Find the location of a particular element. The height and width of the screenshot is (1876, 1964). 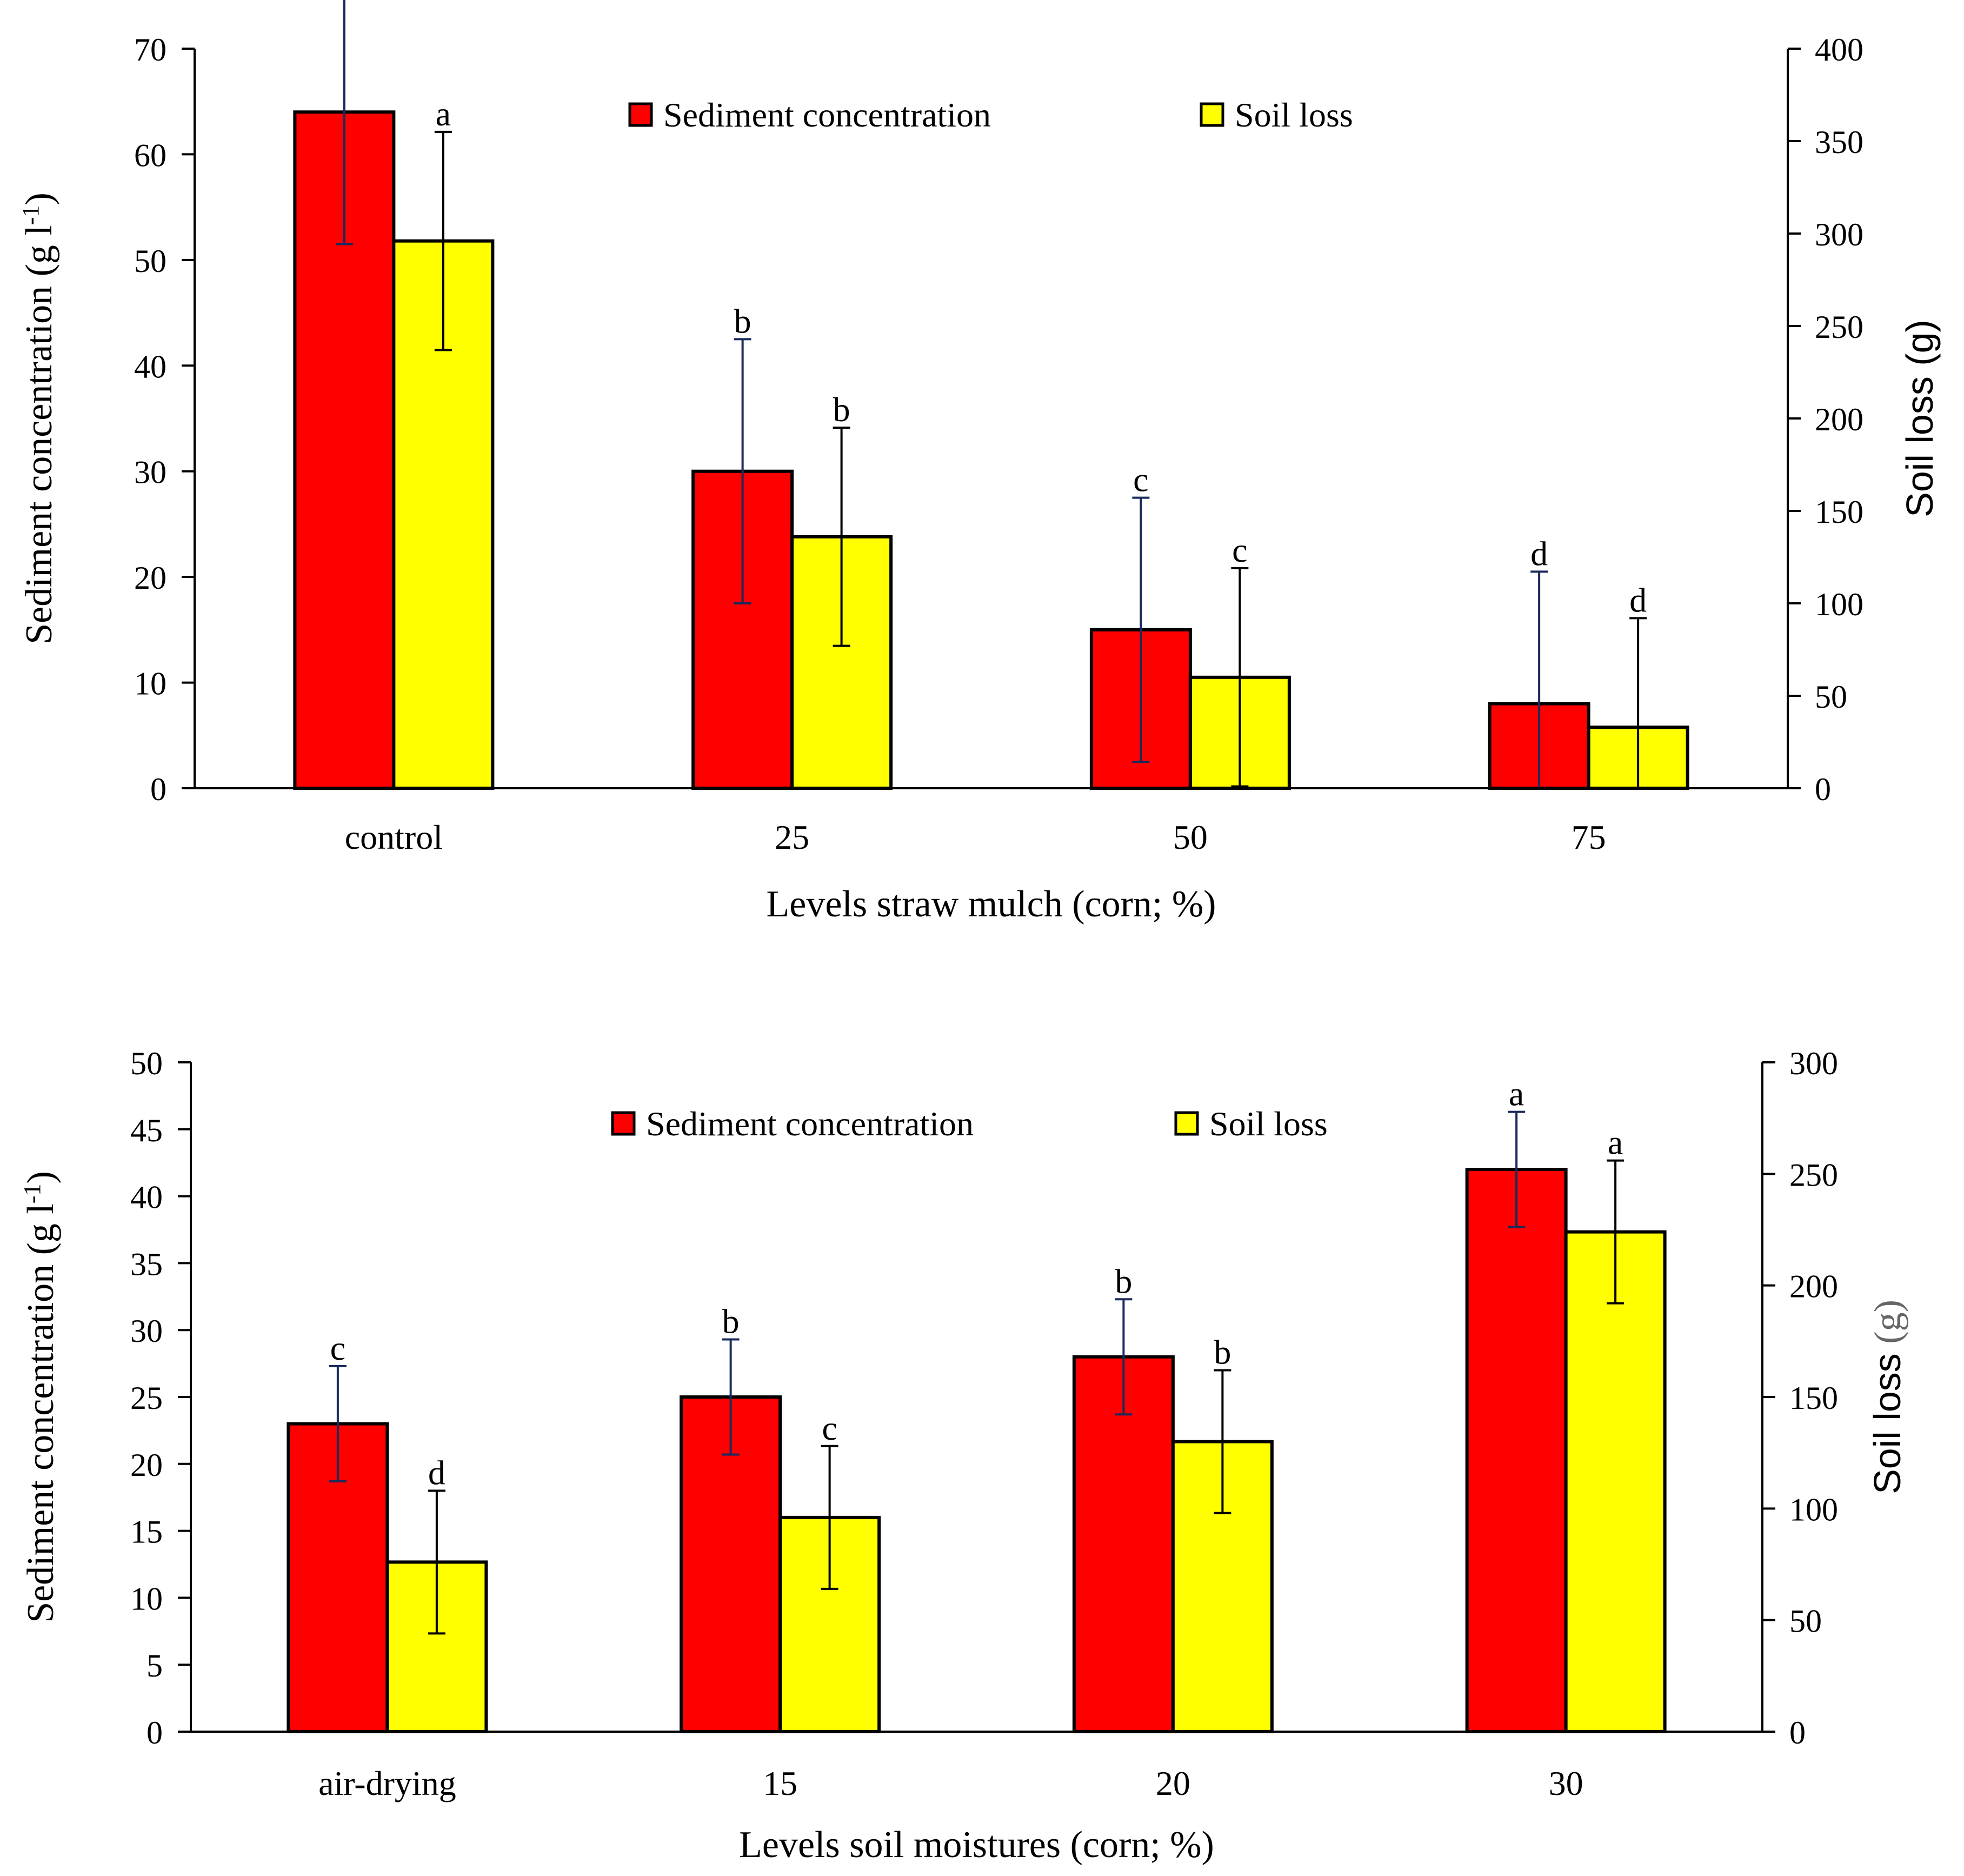

left-y-tick-label-4: 20 is located at coordinates (146, 1465).